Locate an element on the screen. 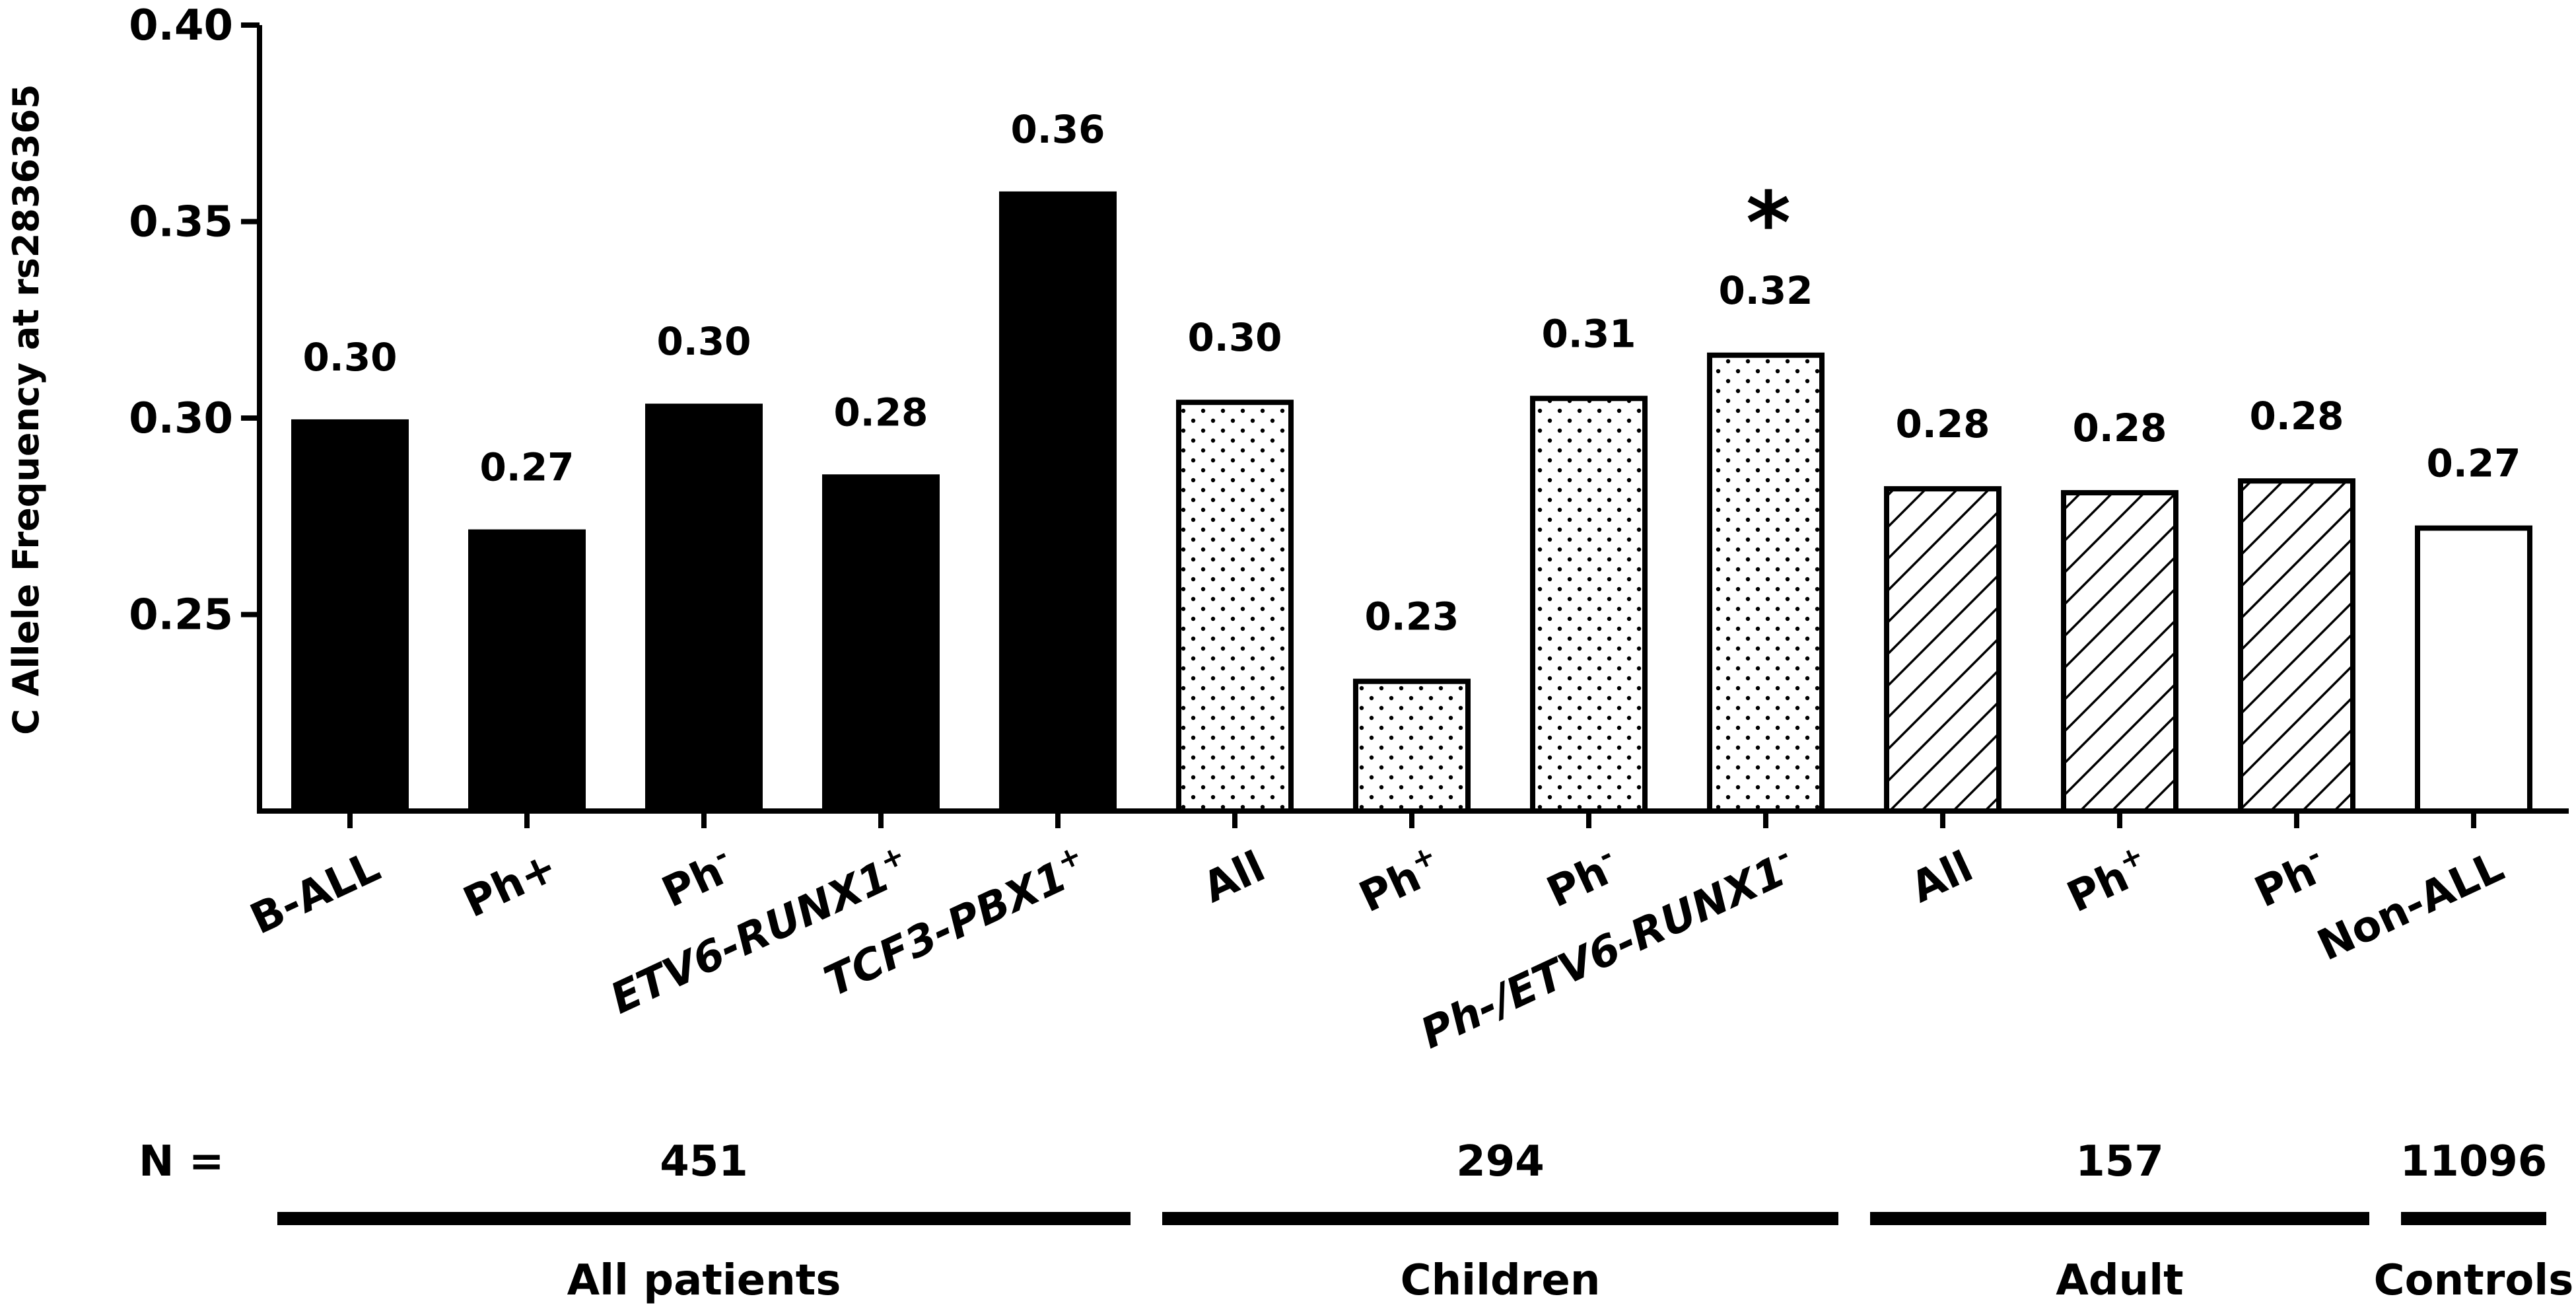  y-tick-label: 0.40 is located at coordinates (181, 25).